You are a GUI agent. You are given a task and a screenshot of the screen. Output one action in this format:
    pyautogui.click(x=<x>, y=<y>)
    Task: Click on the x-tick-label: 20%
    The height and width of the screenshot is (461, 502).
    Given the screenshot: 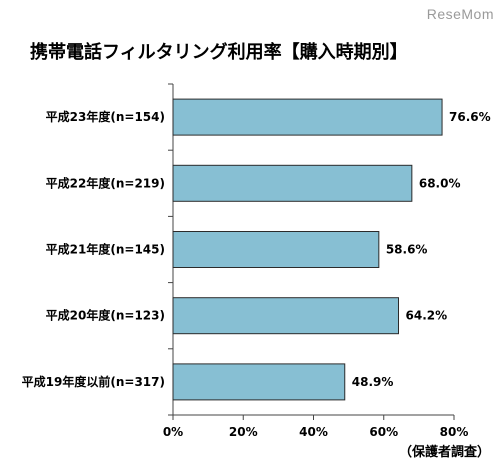 What is the action you would take?
    pyautogui.click(x=243, y=432)
    